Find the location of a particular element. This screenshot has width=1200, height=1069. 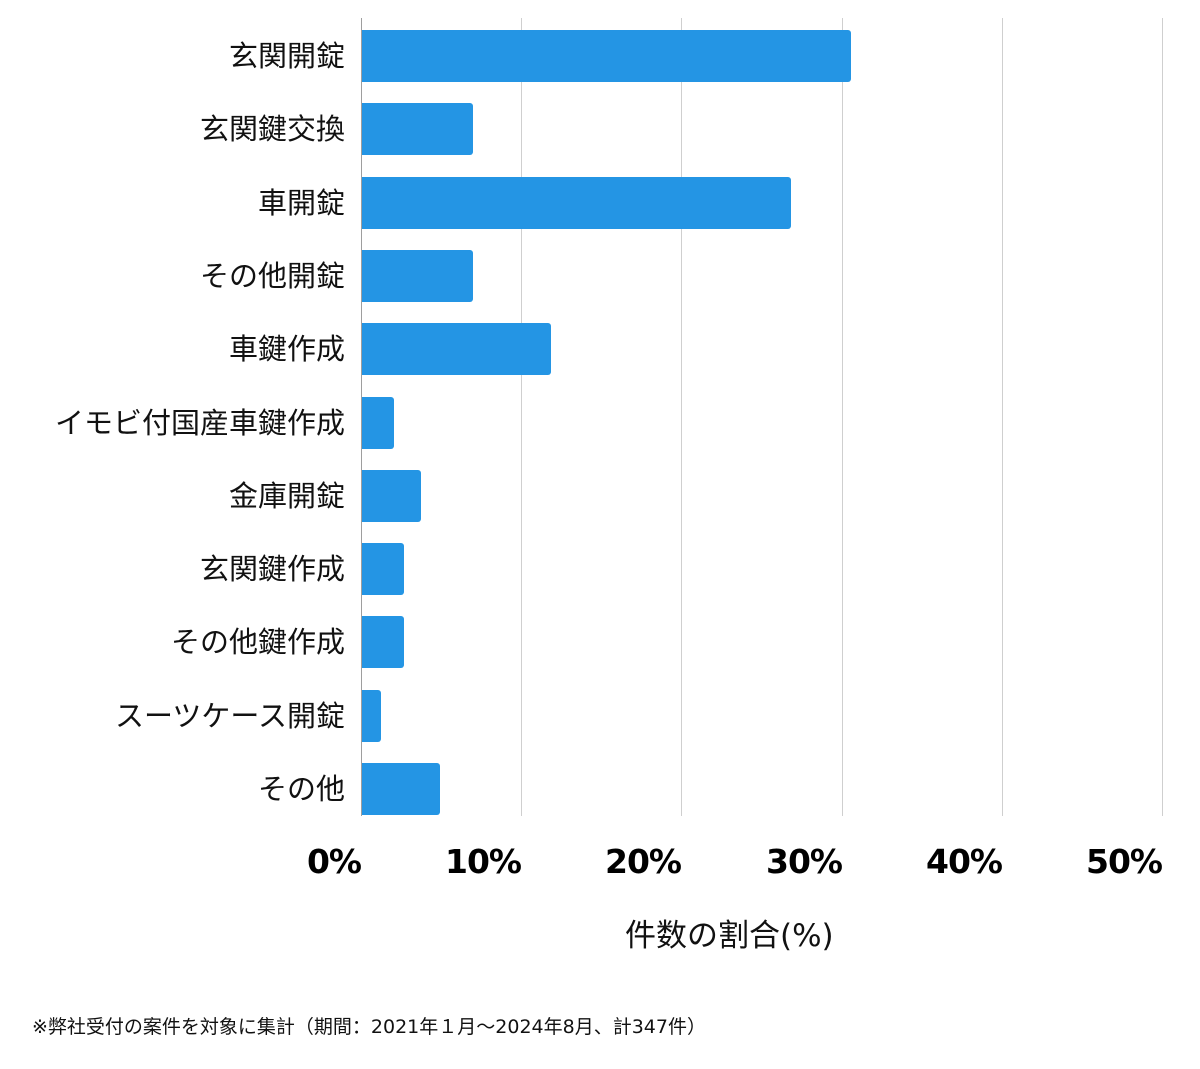

category-label: その他鍵作成 is located at coordinates (257, 642).